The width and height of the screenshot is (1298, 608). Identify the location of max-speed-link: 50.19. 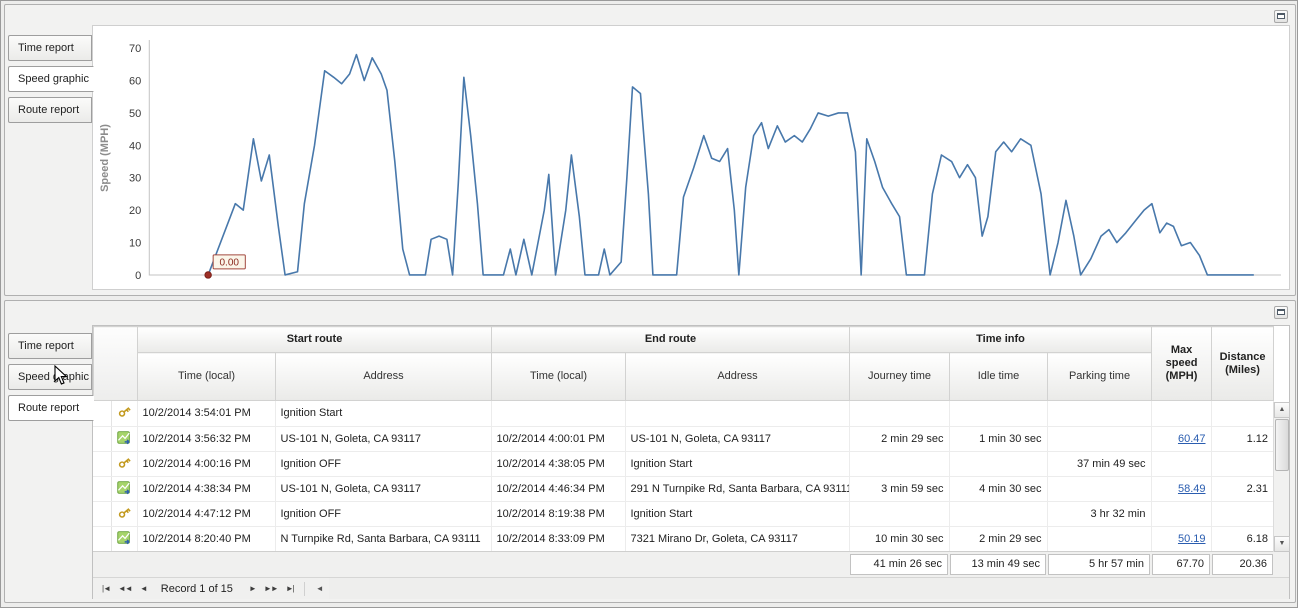
(1191, 538).